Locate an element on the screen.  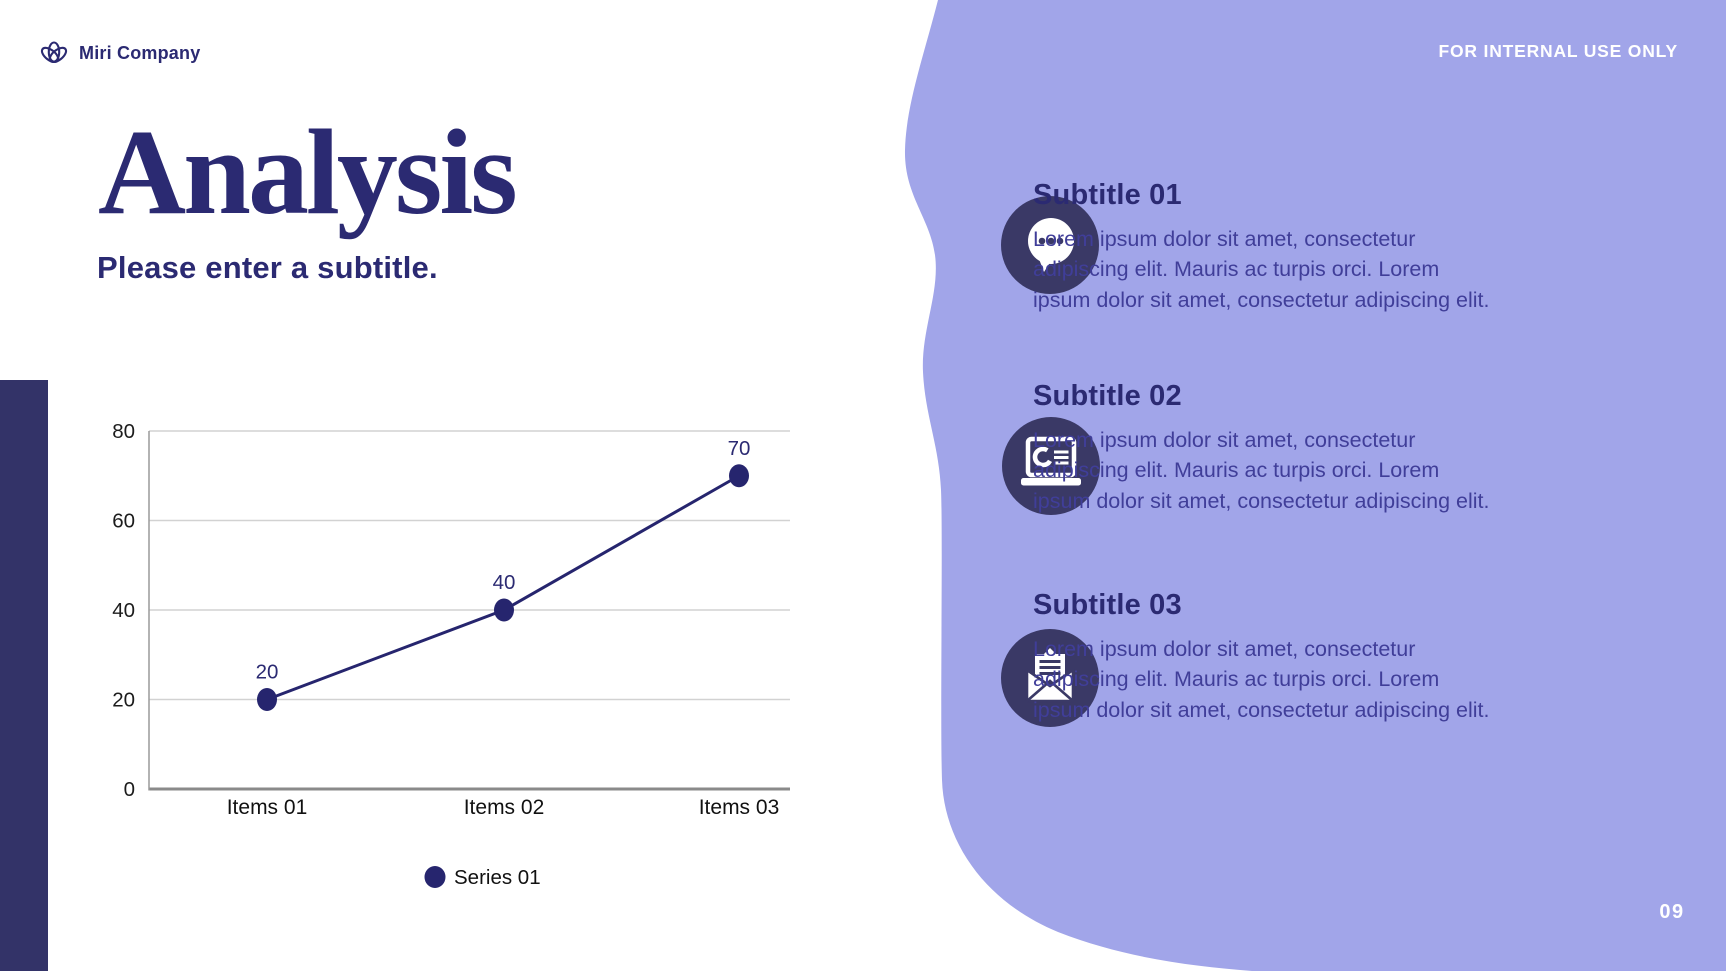
page-number: 09 is located at coordinates (1672, 912).